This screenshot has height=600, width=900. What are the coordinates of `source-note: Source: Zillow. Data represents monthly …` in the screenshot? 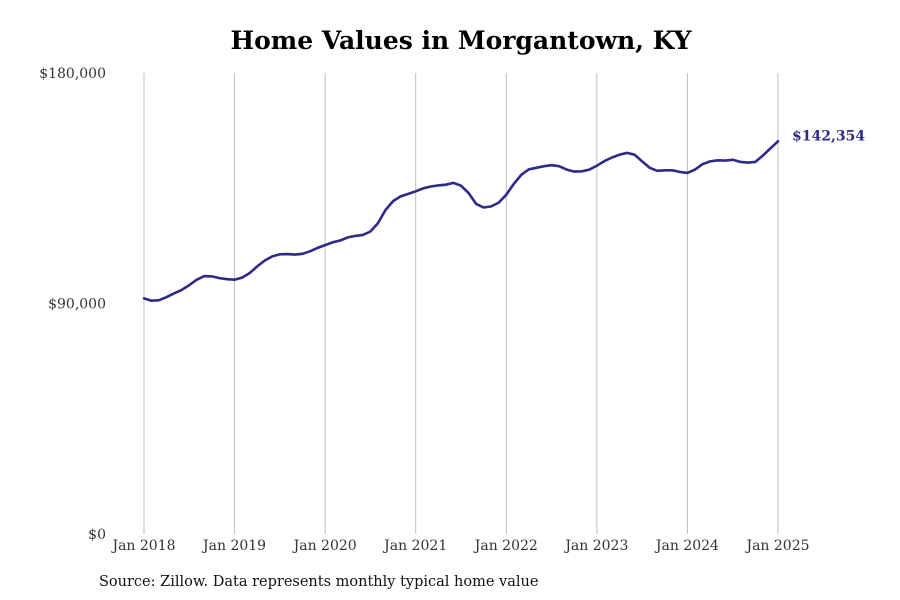 It's located at (319, 582).